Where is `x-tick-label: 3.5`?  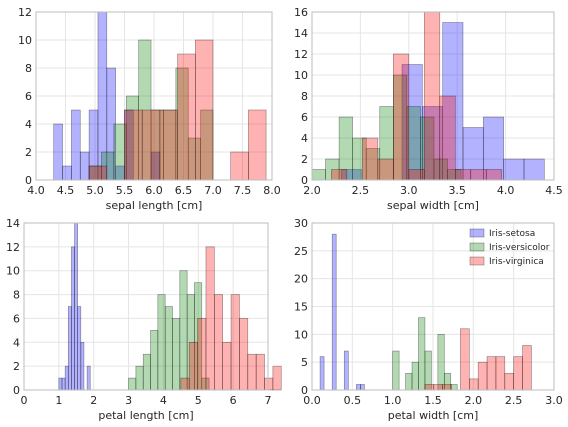
x-tick-label: 3.5 is located at coordinates (457, 190).